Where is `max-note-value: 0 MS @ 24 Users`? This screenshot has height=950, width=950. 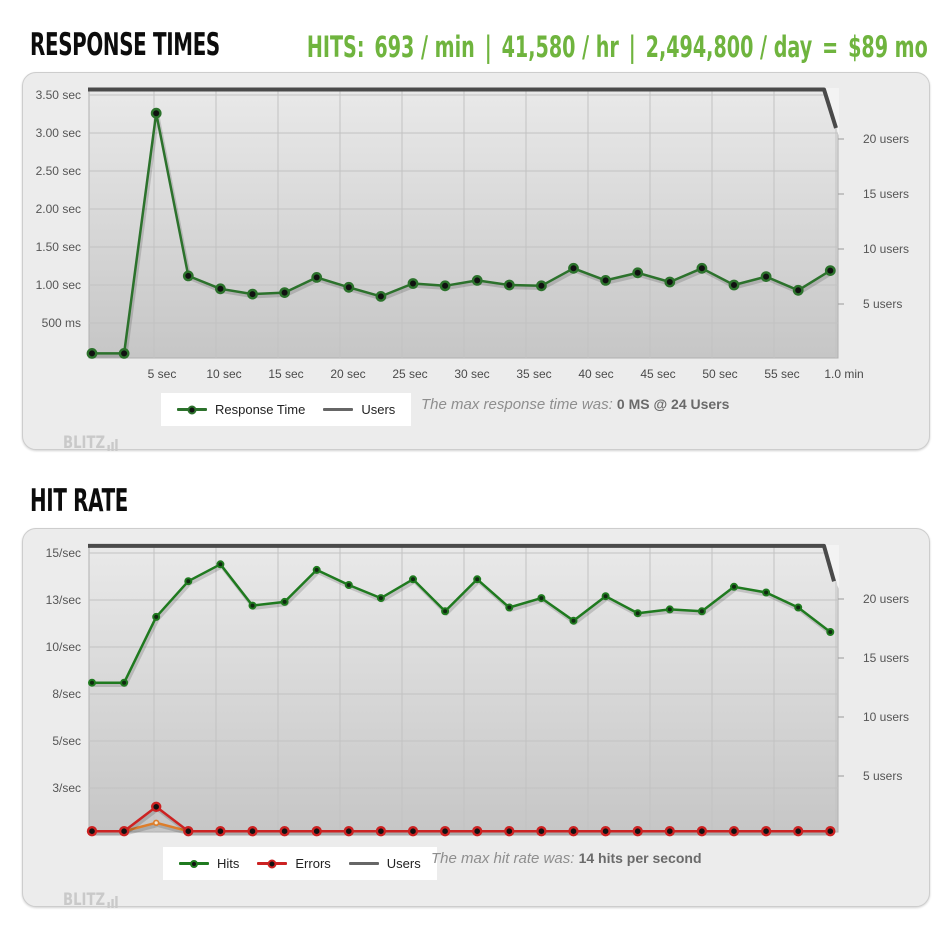 max-note-value: 0 MS @ 24 Users is located at coordinates (673, 404).